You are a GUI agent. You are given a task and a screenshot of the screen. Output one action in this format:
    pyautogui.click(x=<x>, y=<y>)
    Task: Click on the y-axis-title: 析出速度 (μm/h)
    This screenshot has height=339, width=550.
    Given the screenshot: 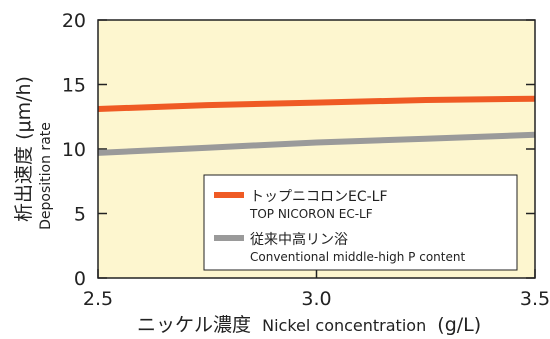 What is the action you would take?
    pyautogui.click(x=24, y=149)
    